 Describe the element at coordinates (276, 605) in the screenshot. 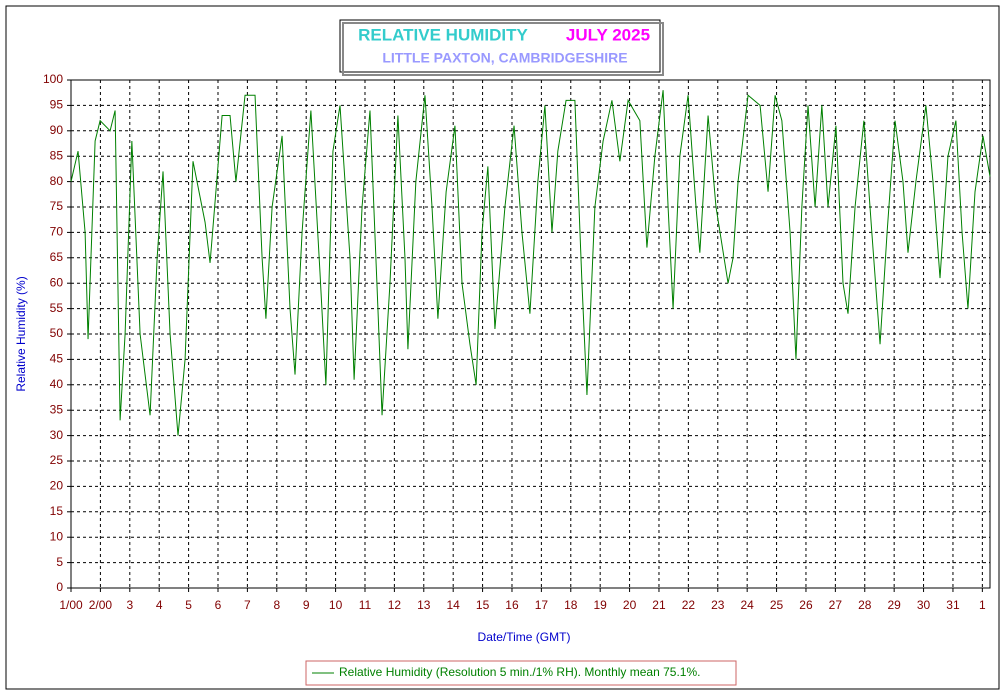

I see `x-tick-label: 8` at that location.